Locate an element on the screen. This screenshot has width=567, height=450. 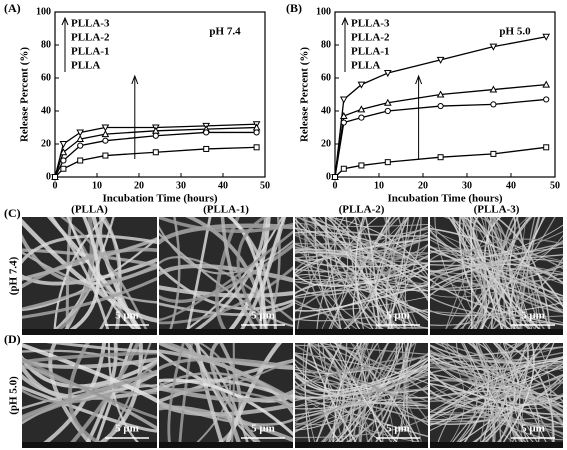
y-tick-label: 20 is located at coordinates (326, 143).